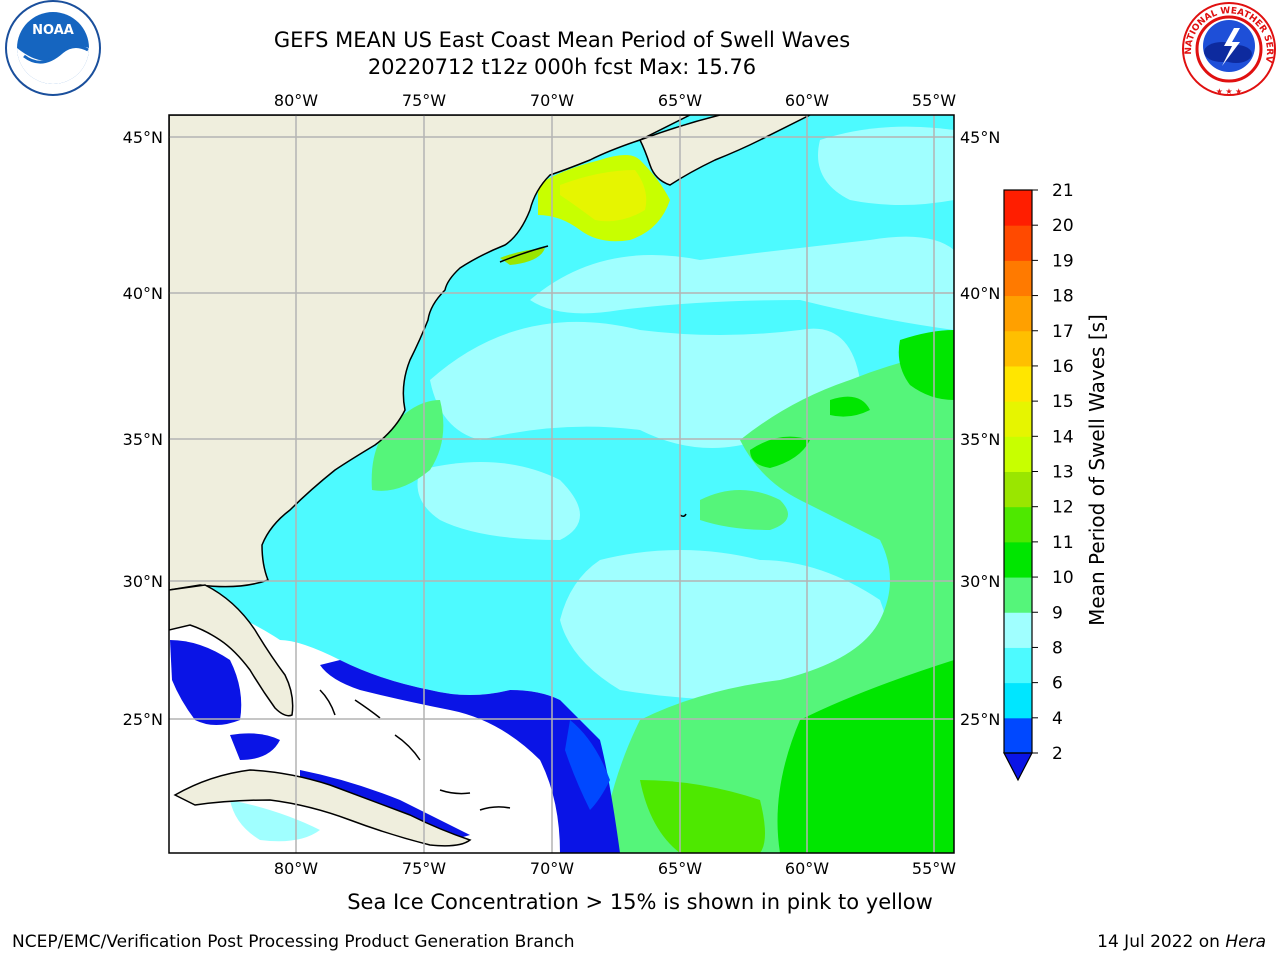 Image resolution: width=1280 pixels, height=960 pixels. I want to click on land-florida, so click(231, 650).